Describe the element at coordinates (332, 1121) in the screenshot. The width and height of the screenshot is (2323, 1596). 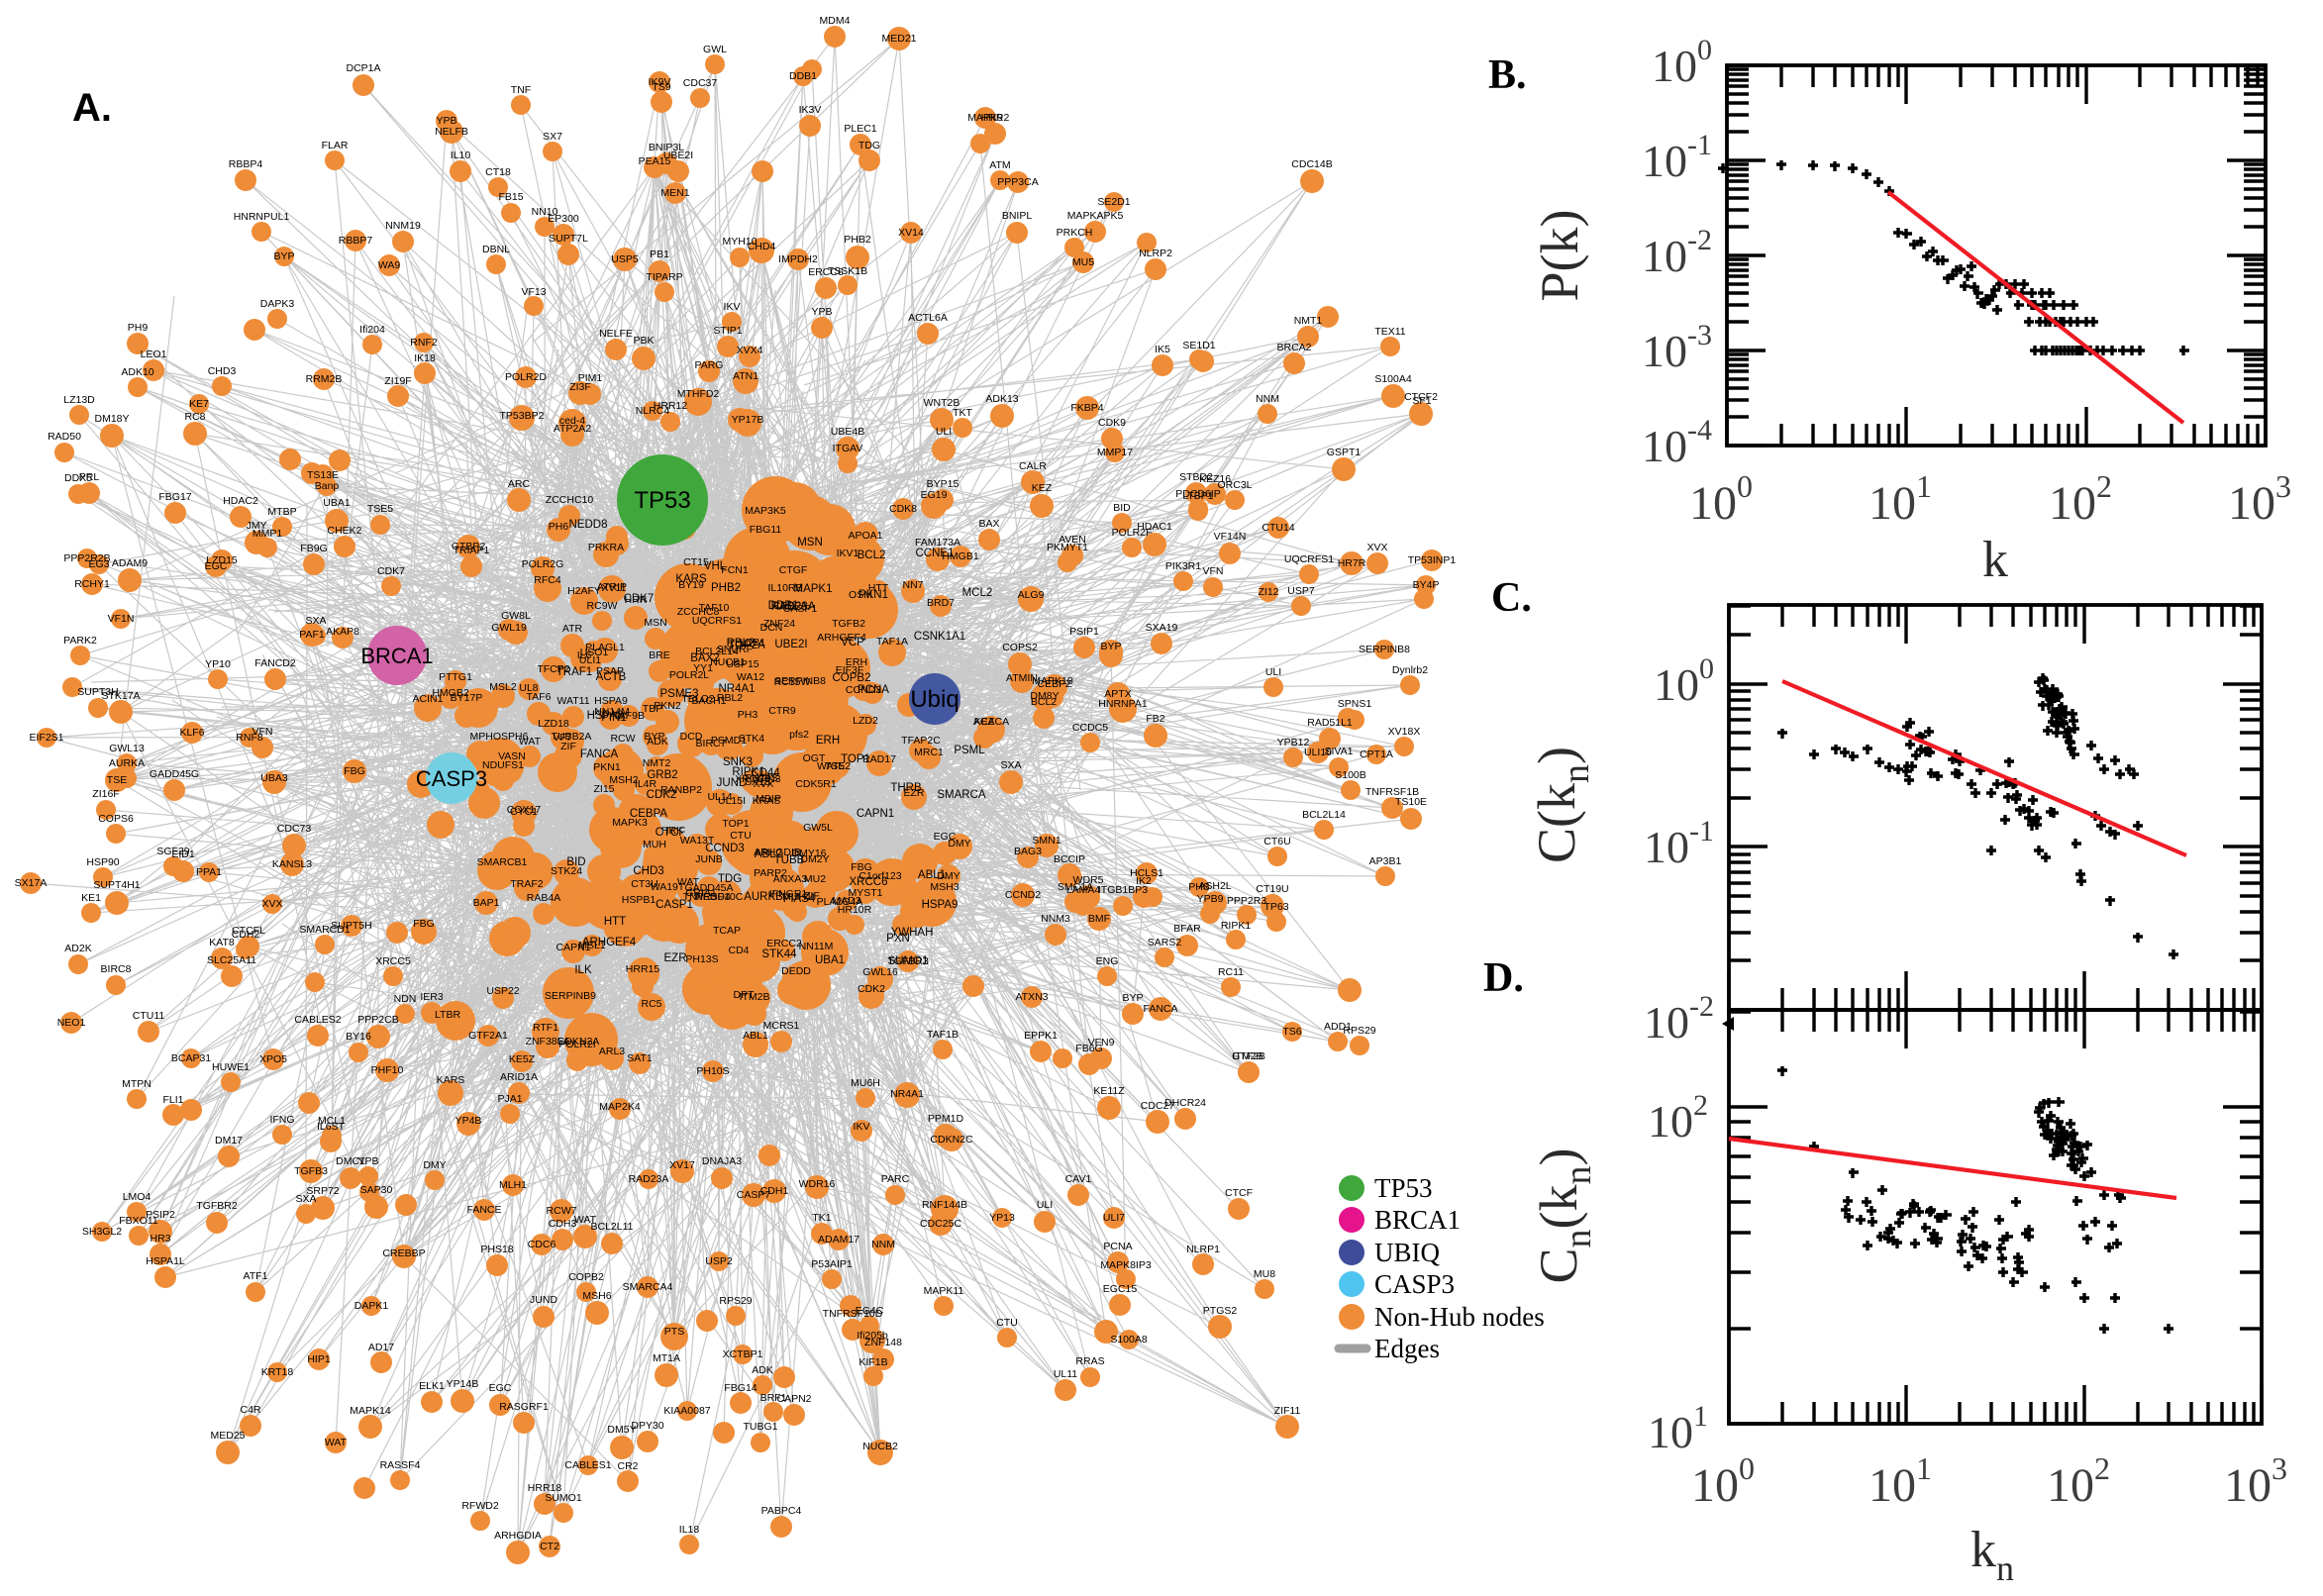
I see `svg-text: MCL1` at that location.